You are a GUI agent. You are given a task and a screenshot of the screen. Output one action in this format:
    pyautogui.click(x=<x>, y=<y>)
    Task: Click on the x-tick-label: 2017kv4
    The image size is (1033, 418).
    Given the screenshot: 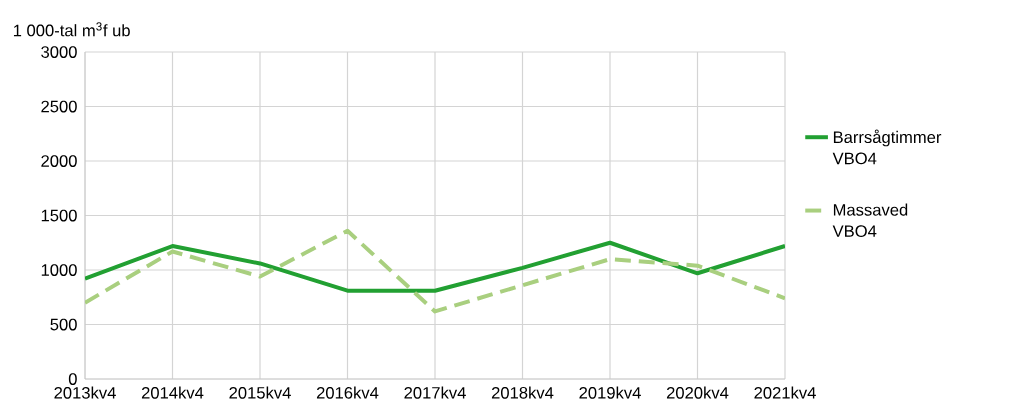 What is the action you would take?
    pyautogui.click(x=435, y=392)
    